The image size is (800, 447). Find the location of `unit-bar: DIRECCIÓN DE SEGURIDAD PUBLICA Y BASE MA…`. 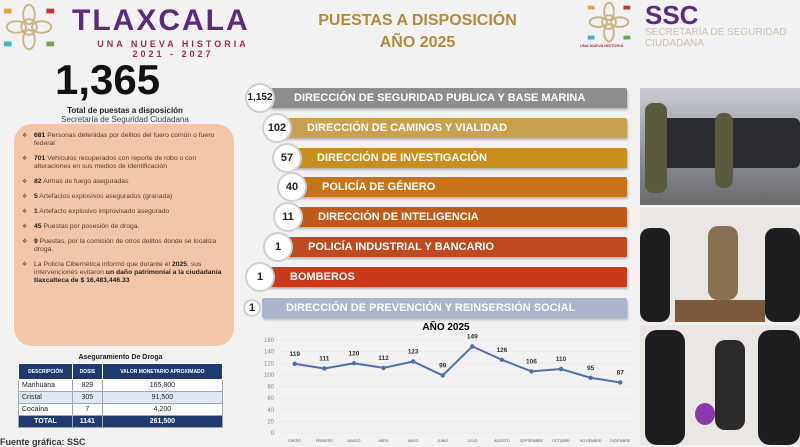

unit-bar: DIRECCIÓN DE SEGURIDAD PUBLICA Y BASE MA… is located at coordinates (448, 98).